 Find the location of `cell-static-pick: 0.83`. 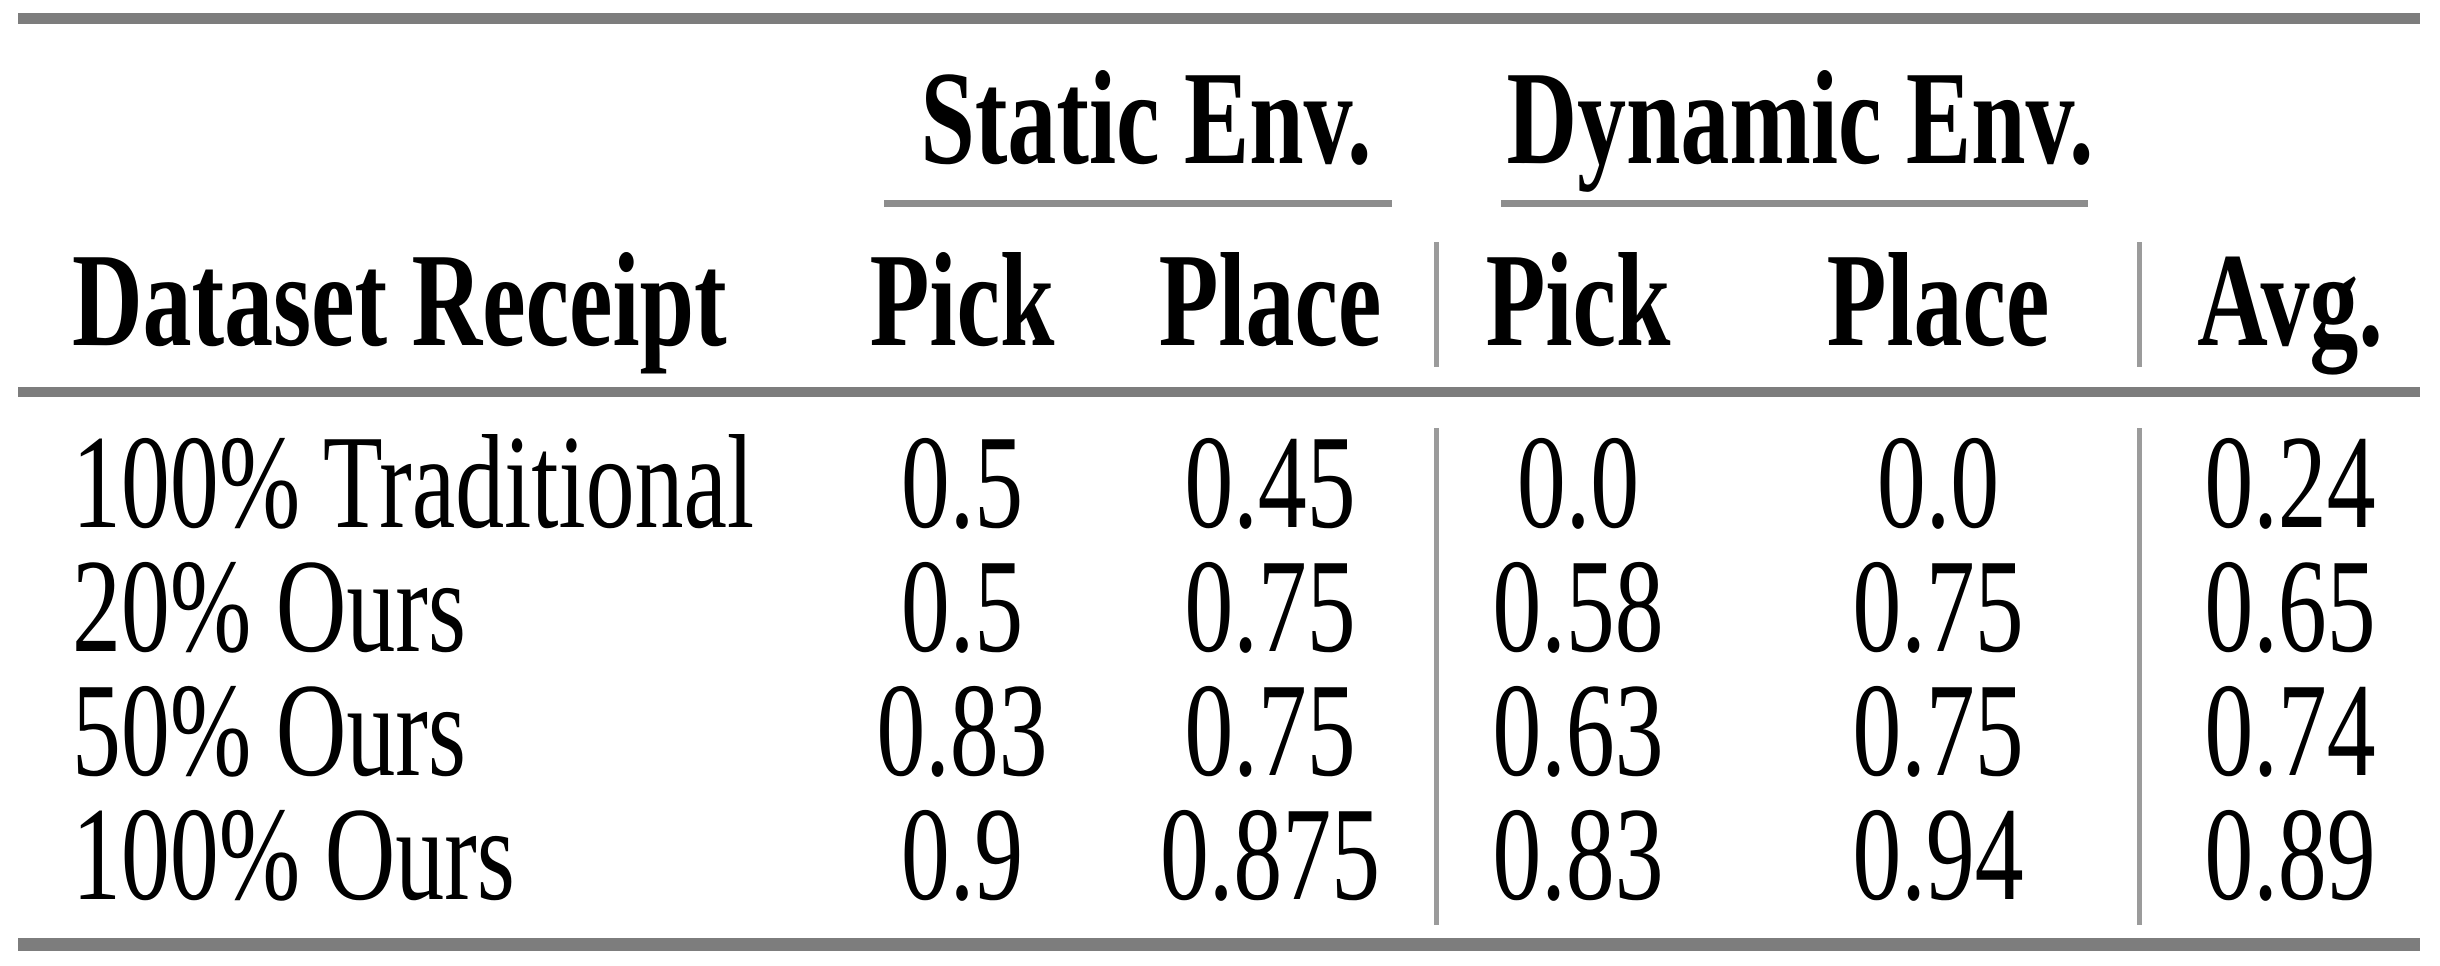

cell-static-pick: 0.83 is located at coordinates (962, 730).